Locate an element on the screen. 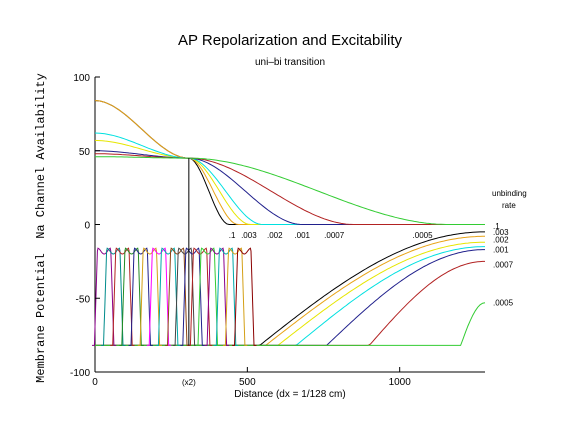  y-tick-label: 0 is located at coordinates (87, 226).